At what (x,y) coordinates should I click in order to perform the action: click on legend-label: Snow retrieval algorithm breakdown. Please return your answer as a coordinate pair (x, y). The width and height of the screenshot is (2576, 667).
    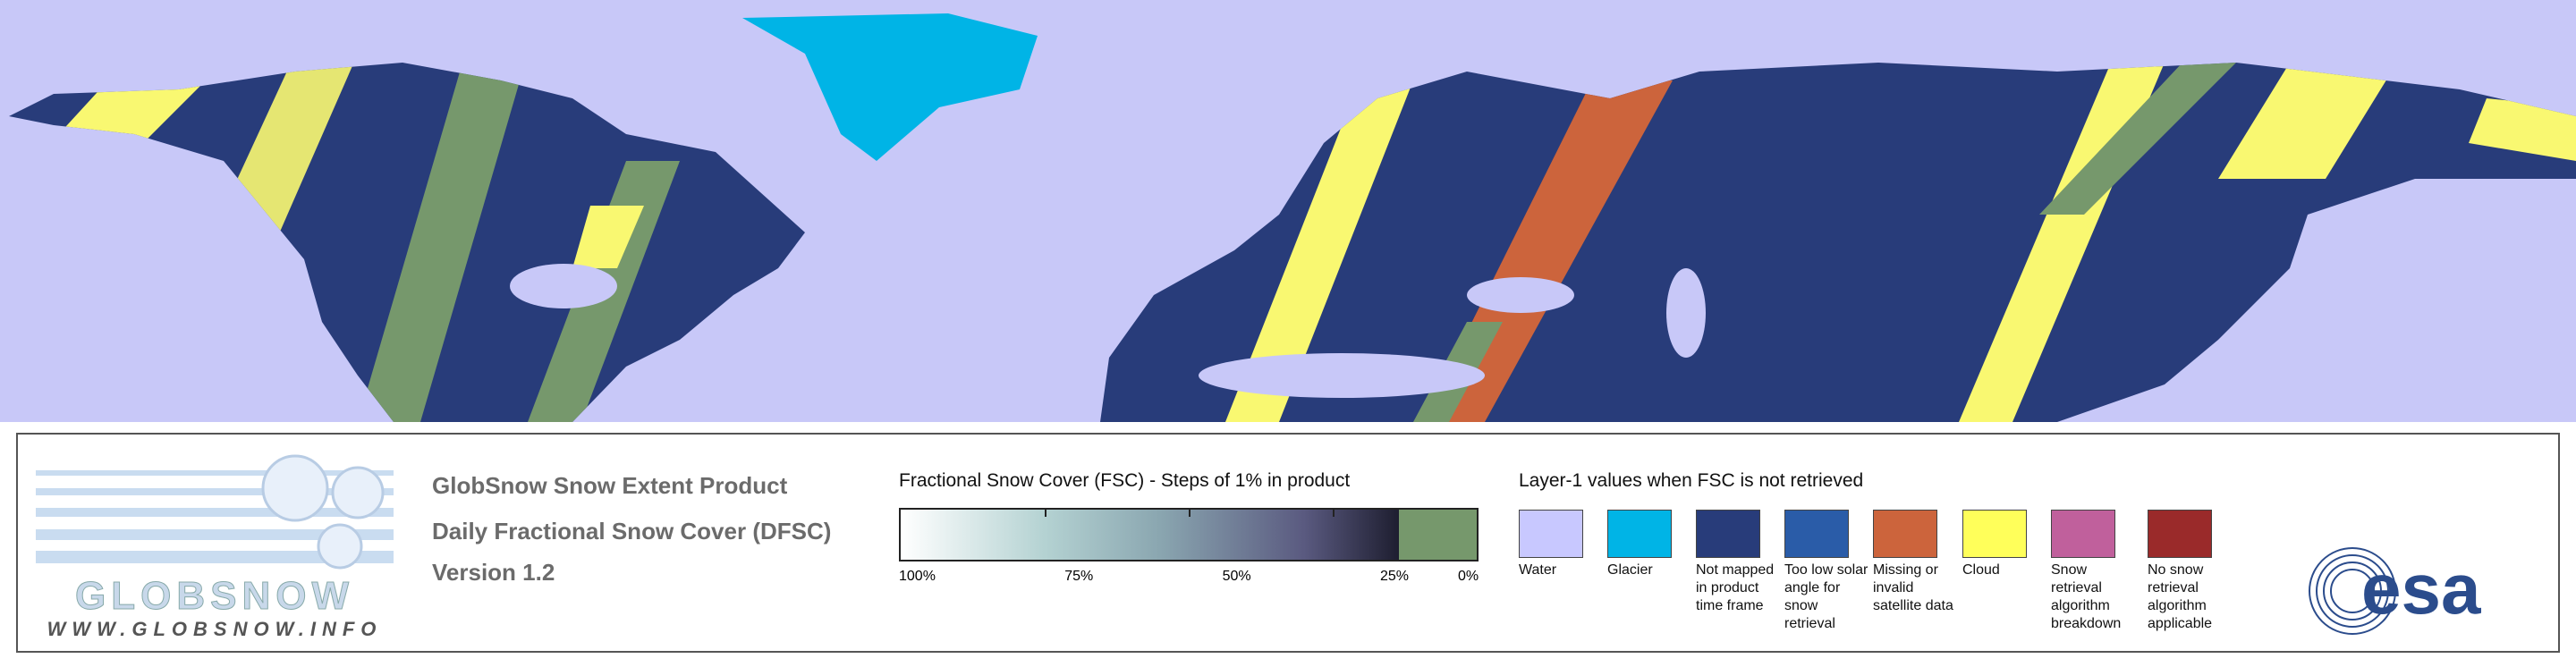
    Looking at the image, I should click on (2086, 596).